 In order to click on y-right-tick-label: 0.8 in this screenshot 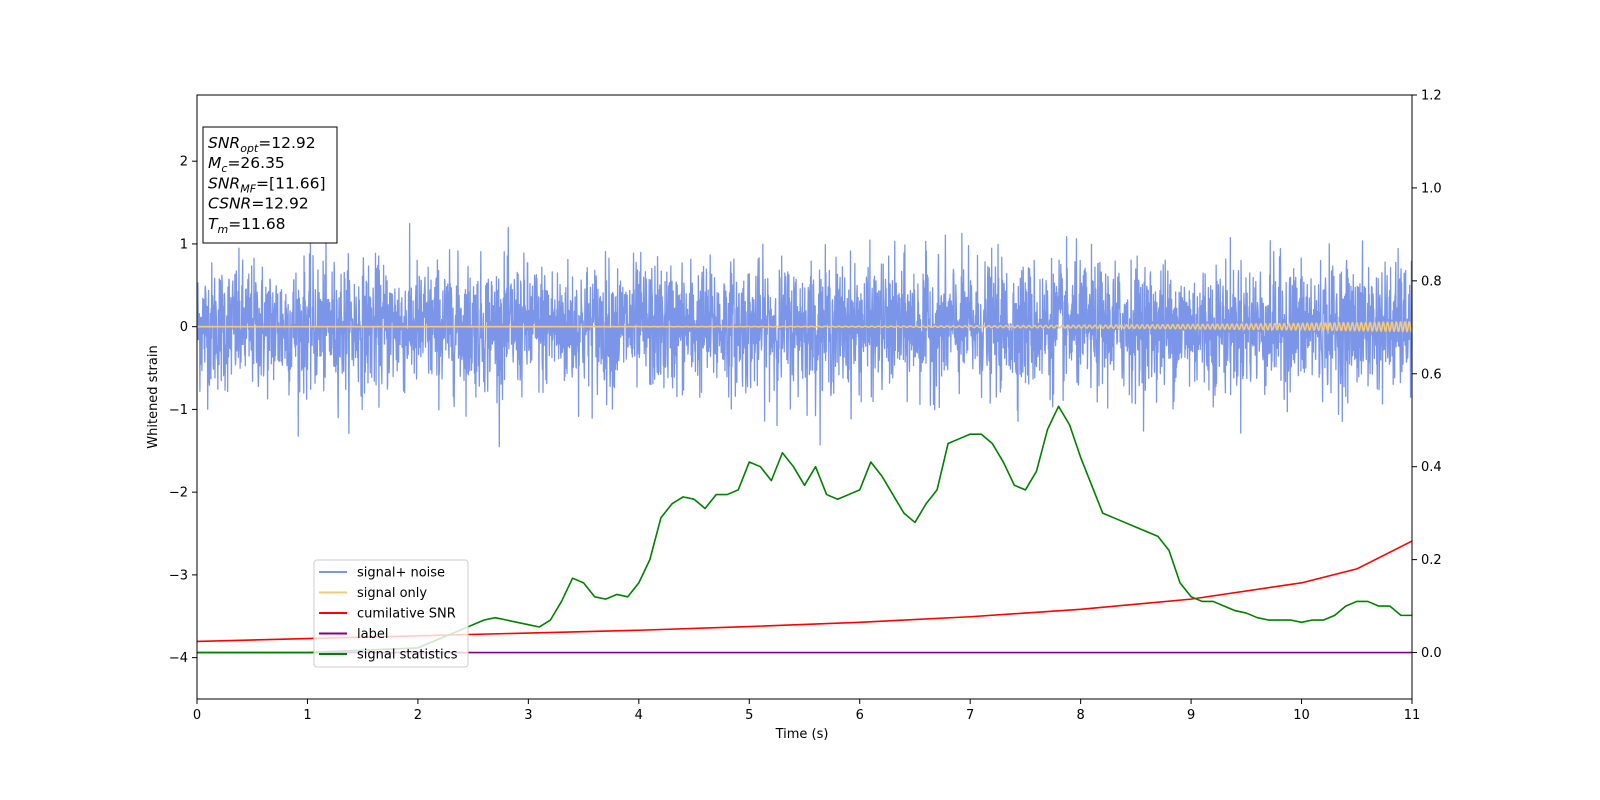, I will do `click(1431, 281)`.